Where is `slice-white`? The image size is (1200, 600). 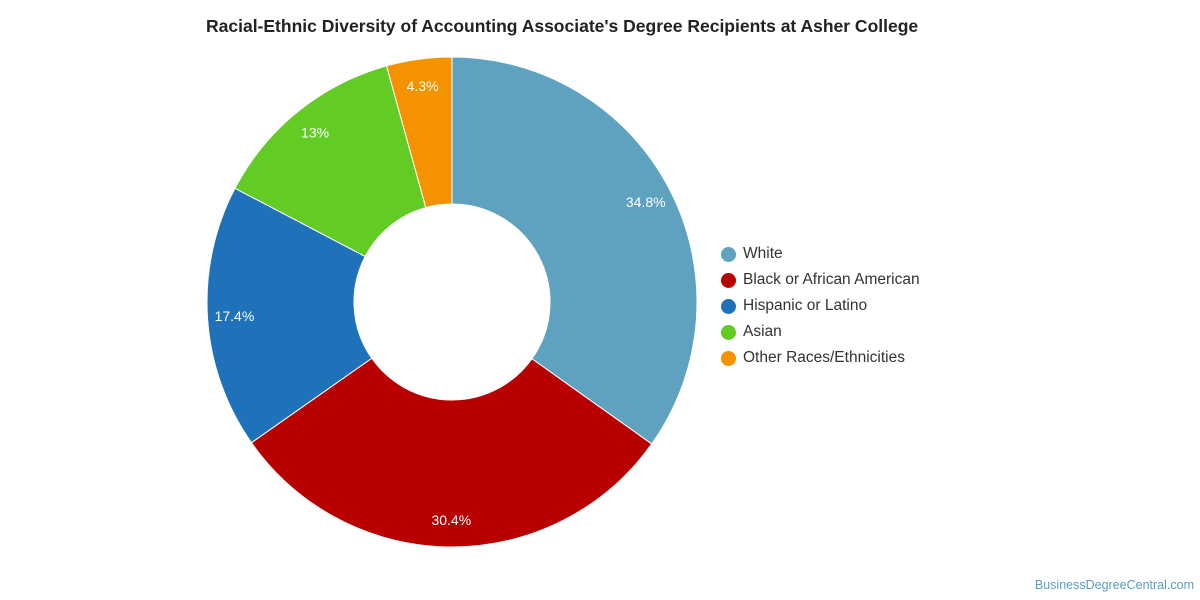
slice-white is located at coordinates (574, 250).